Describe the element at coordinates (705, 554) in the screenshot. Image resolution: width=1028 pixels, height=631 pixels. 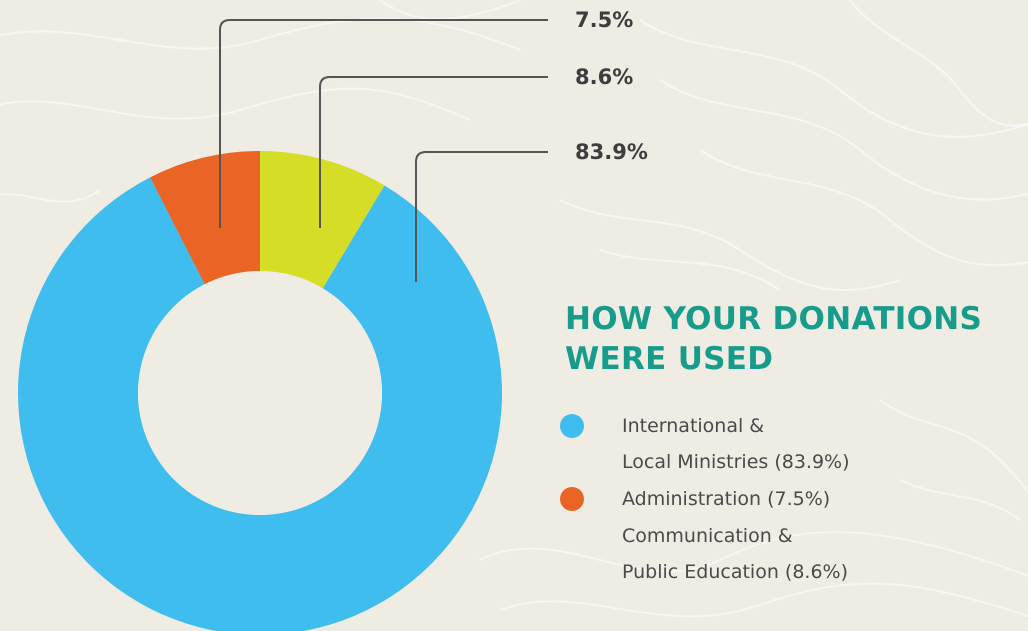
I see `legend-item-communication-public-education: Communication & Public Education (8.6%)` at that location.